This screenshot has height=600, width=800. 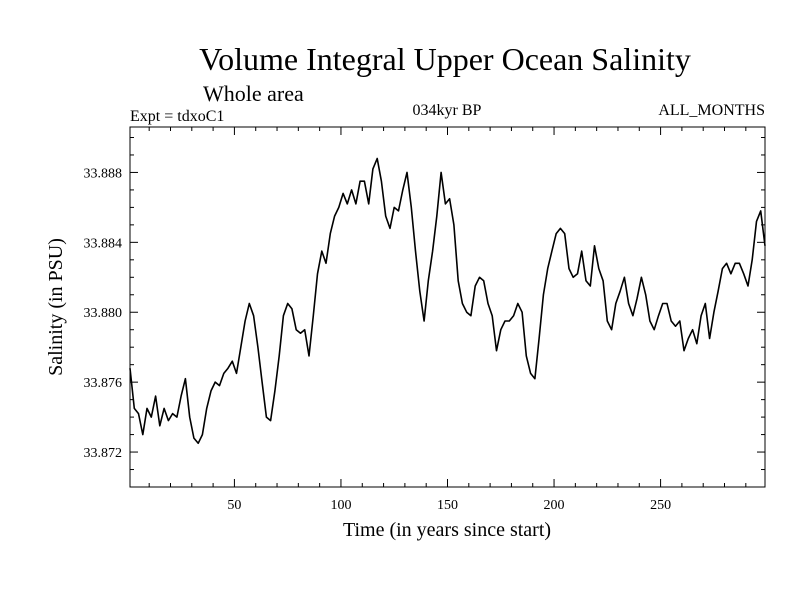 I want to click on x-tick-label: 200, so click(x=554, y=505).